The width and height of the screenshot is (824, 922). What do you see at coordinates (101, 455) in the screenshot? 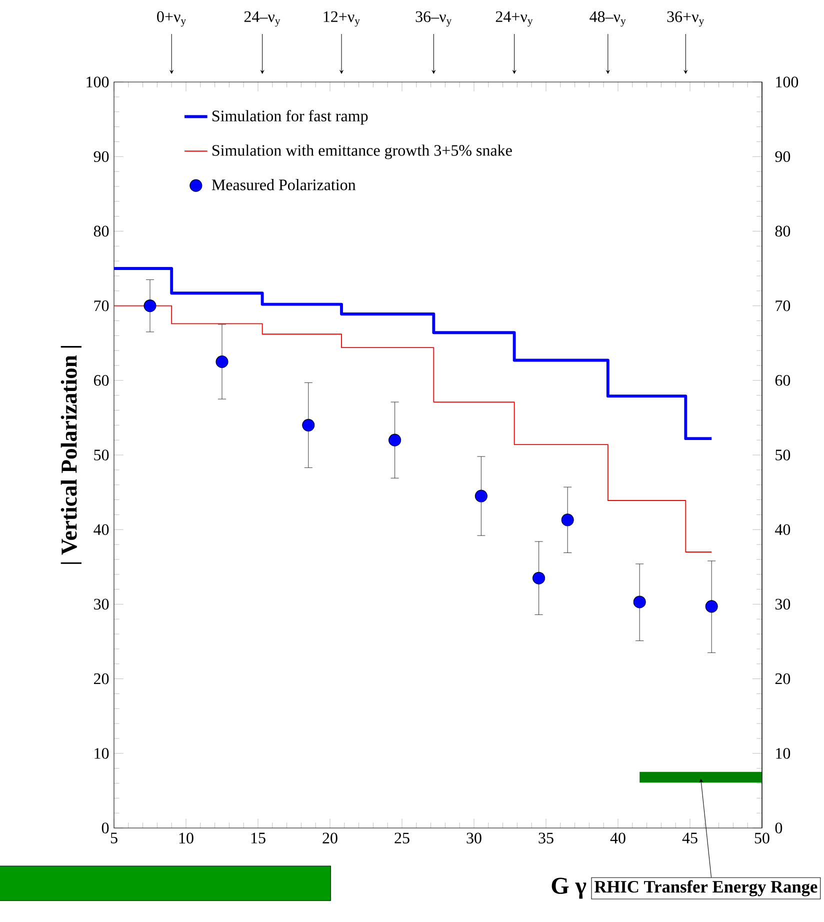
I see `y-tick-label: 50` at bounding box center [101, 455].